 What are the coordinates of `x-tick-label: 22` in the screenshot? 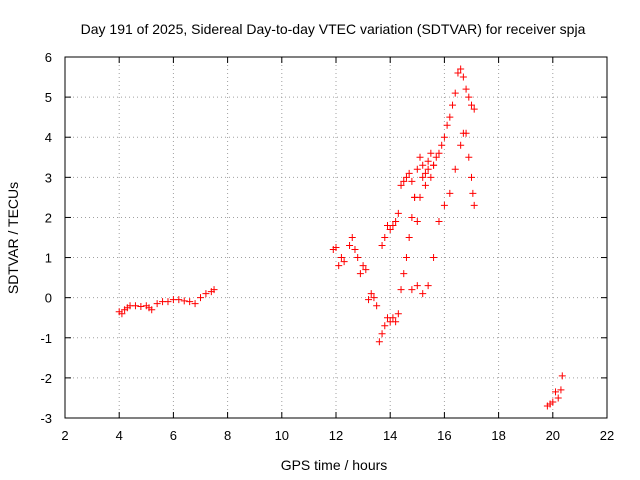 It's located at (607, 435).